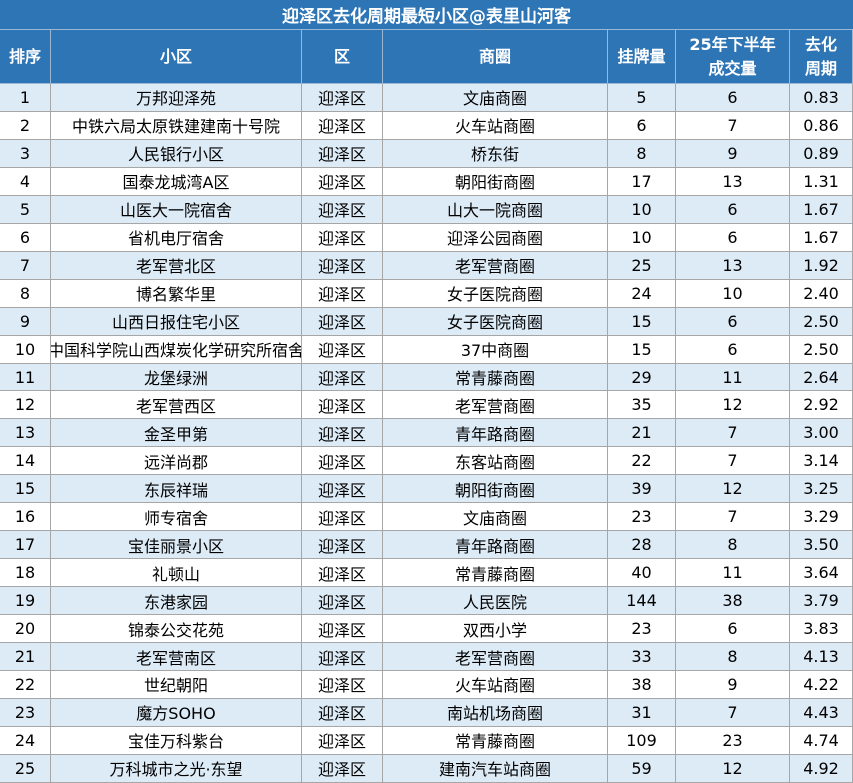 This screenshot has height=783, width=853. What do you see at coordinates (176, 657) in the screenshot?
I see `table-cell: 老军营南区` at bounding box center [176, 657].